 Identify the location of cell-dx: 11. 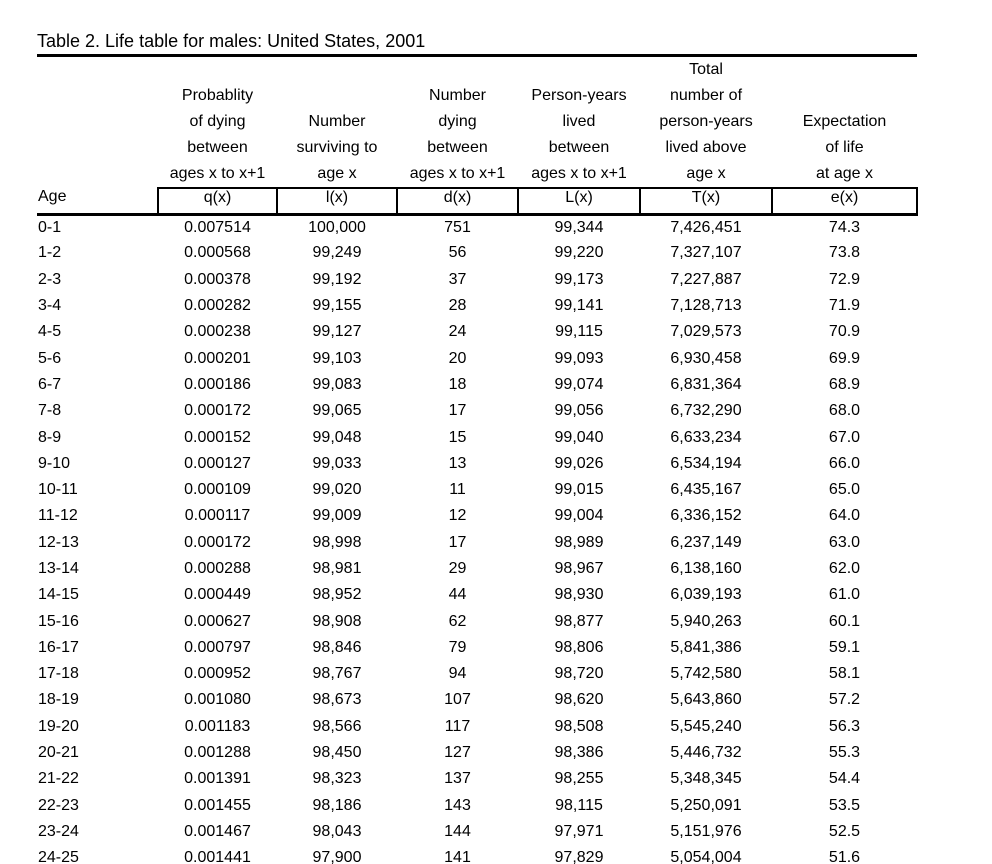
(457, 490).